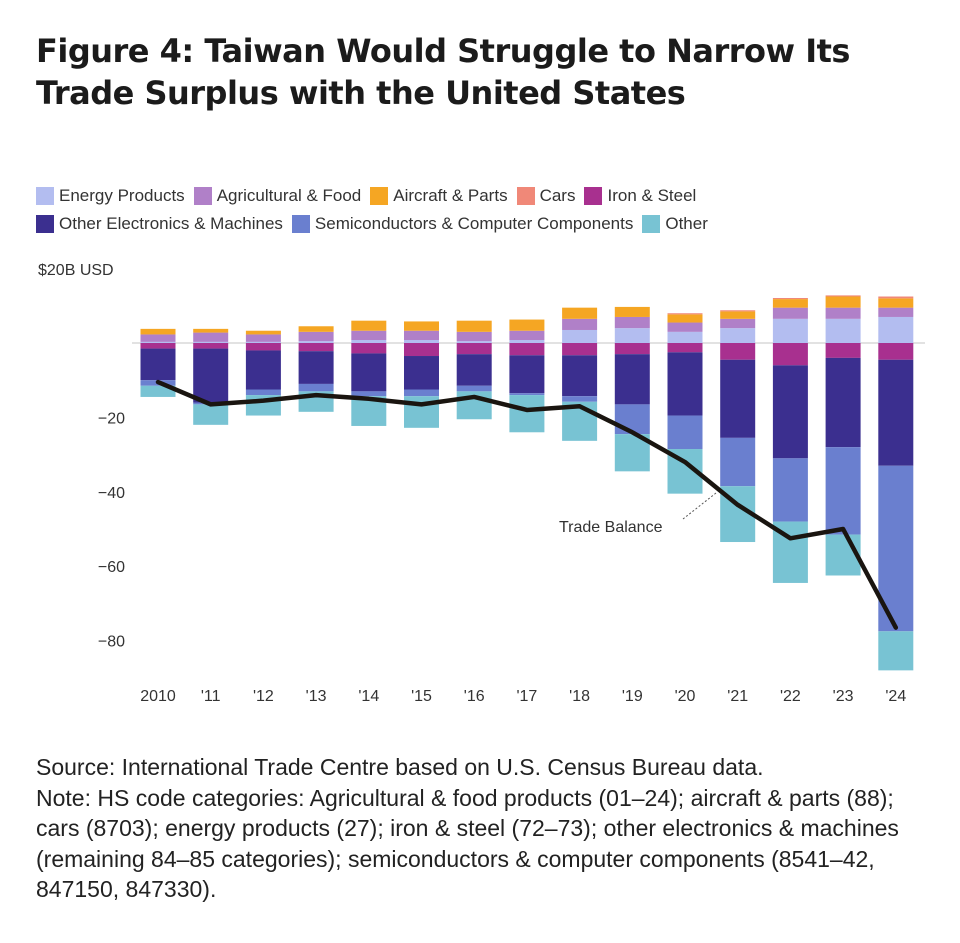 This screenshot has width=960, height=943. Describe the element at coordinates (579, 696) in the screenshot. I see `x-tick-label: '18` at that location.